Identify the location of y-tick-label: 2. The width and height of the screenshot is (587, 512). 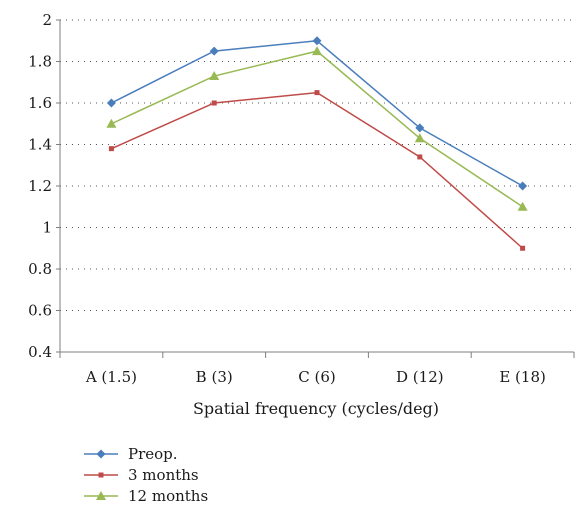
(47, 20).